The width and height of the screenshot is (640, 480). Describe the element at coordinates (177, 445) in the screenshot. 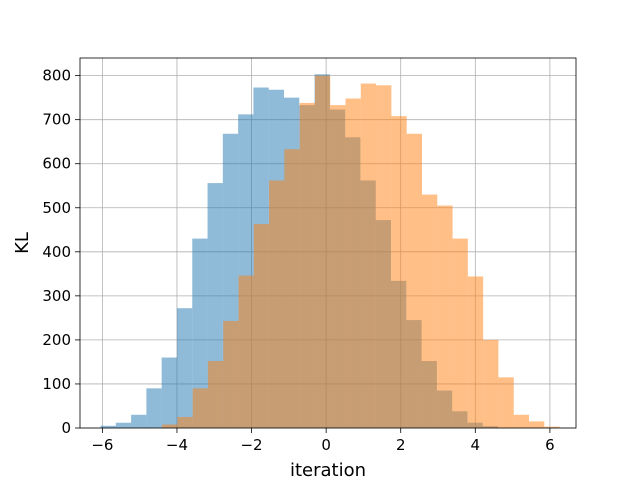

I see `x-tick-label: −4` at that location.